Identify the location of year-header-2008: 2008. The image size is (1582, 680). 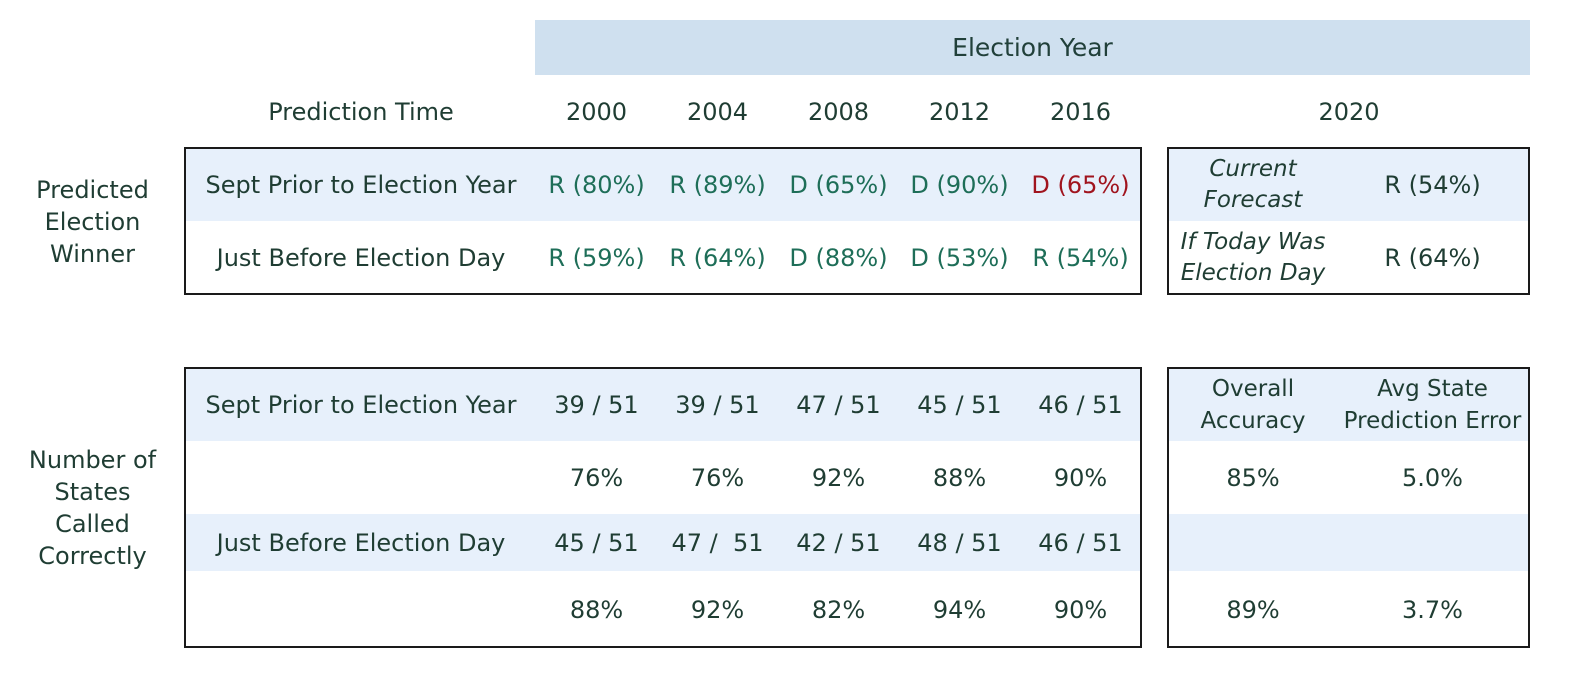
(838, 112).